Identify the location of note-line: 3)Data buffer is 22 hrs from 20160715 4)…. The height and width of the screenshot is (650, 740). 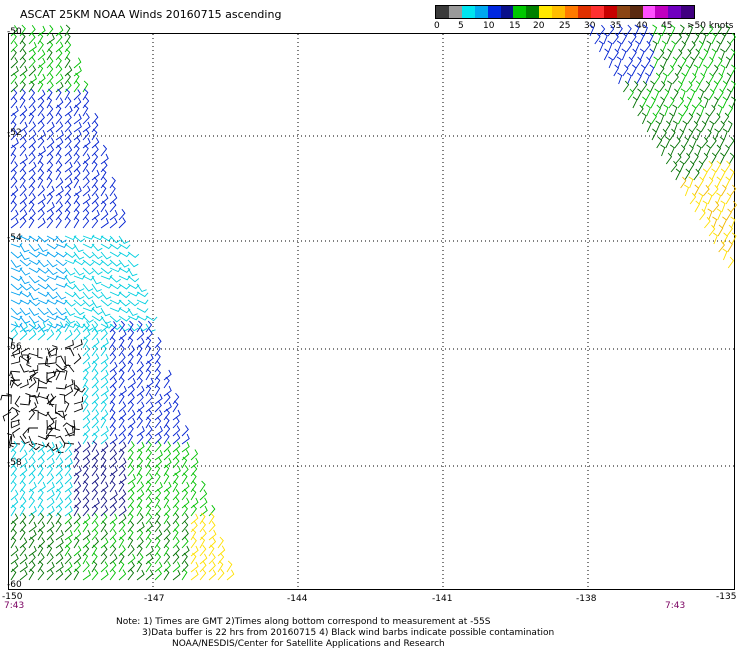
(348, 633).